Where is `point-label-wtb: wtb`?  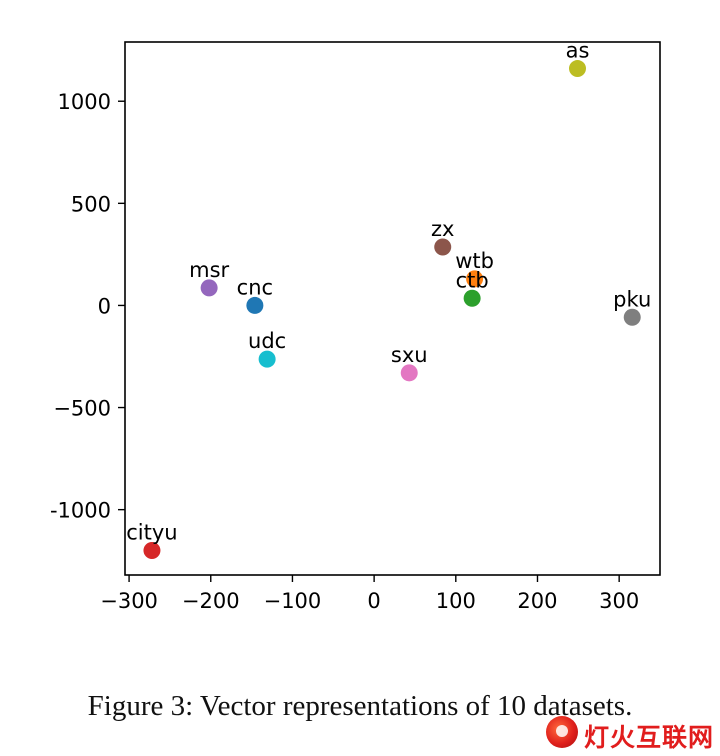 point-label-wtb: wtb is located at coordinates (474, 261).